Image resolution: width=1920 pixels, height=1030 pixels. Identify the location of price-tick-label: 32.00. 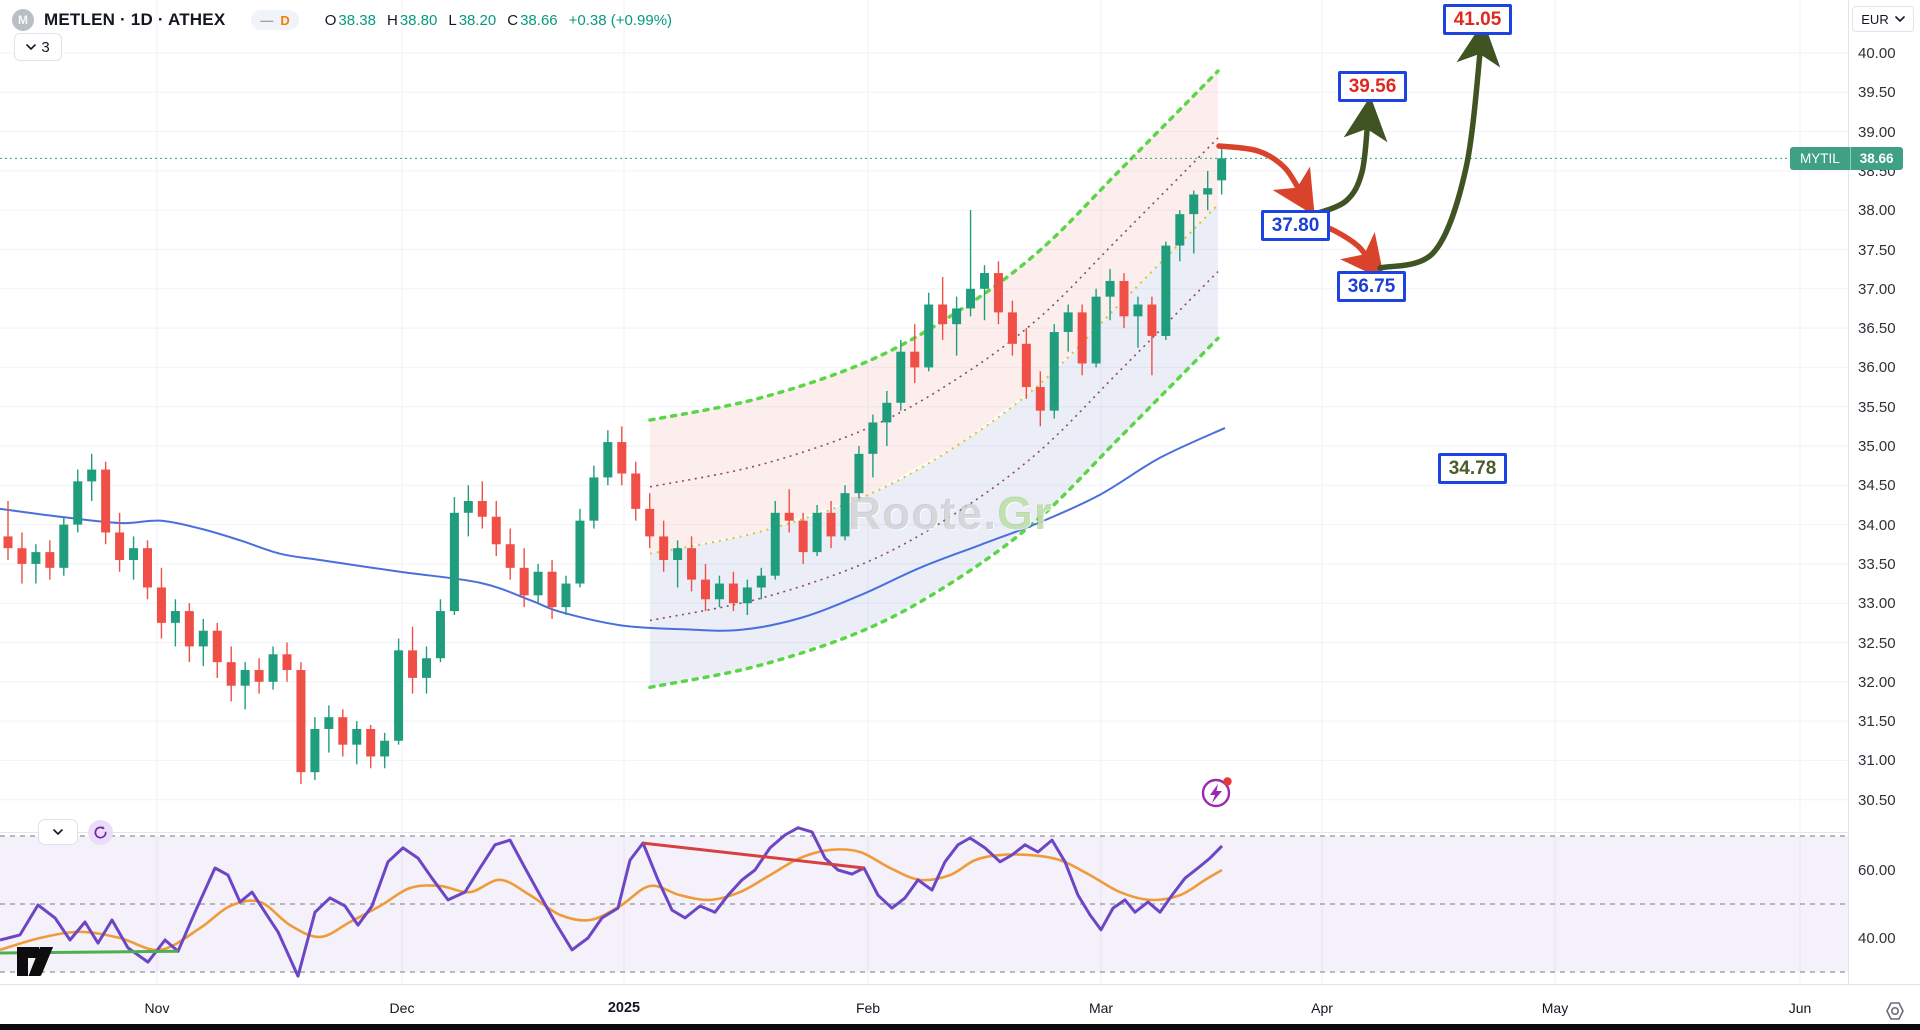
(1877, 682).